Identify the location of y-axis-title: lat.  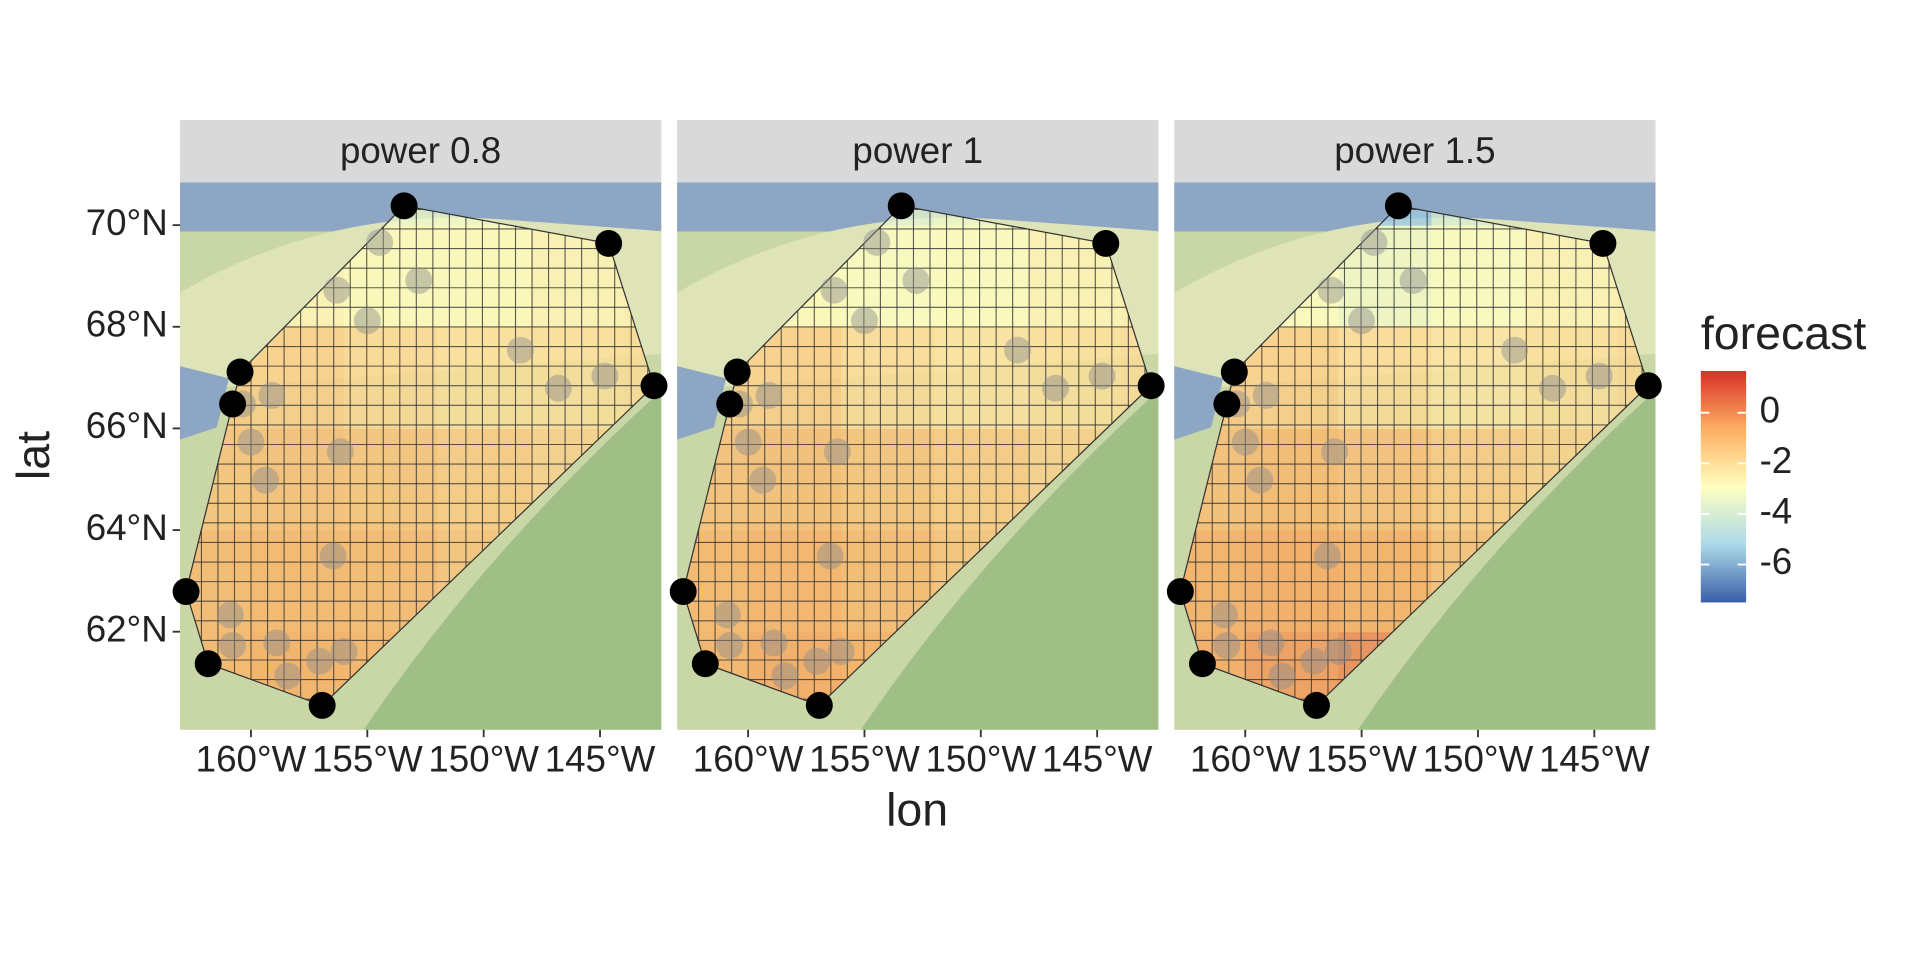
(33, 455).